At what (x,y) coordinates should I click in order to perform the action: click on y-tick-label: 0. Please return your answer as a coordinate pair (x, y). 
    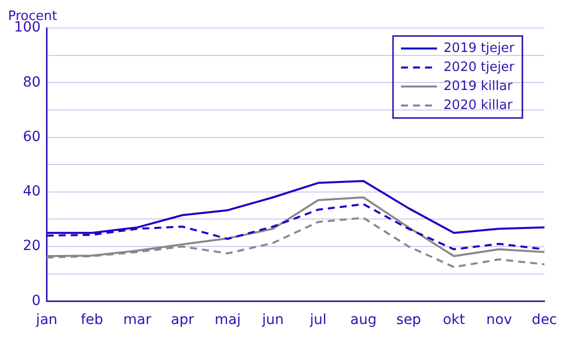
    Looking at the image, I should click on (36, 300).